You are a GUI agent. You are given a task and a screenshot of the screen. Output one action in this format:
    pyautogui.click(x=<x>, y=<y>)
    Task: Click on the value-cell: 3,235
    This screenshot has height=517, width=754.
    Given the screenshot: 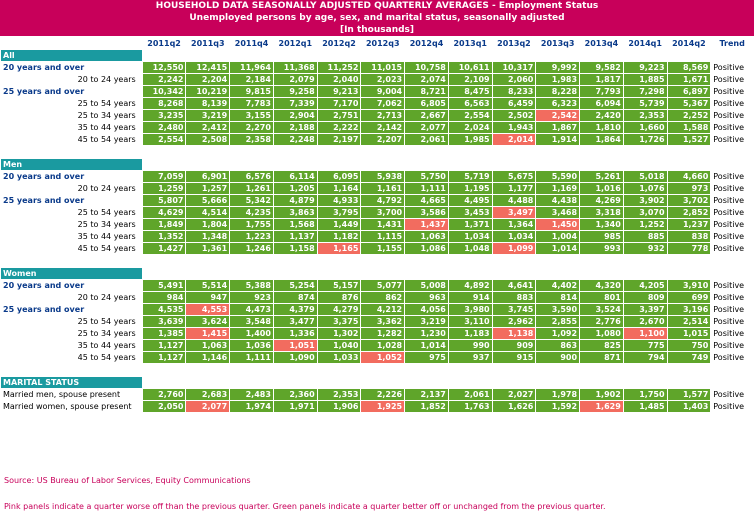 What is the action you would take?
    pyautogui.click(x=164, y=115)
    